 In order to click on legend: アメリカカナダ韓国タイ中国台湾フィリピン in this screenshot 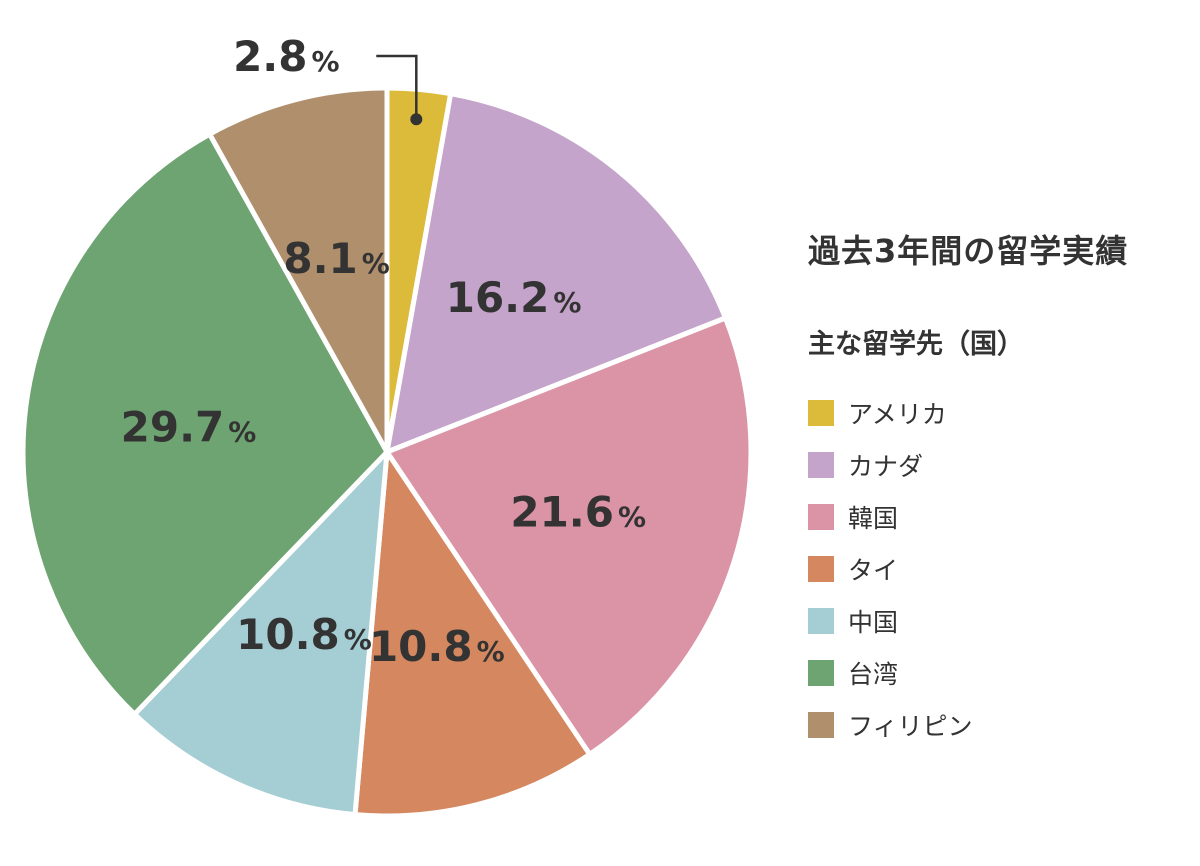, I will do `click(1004, 569)`.